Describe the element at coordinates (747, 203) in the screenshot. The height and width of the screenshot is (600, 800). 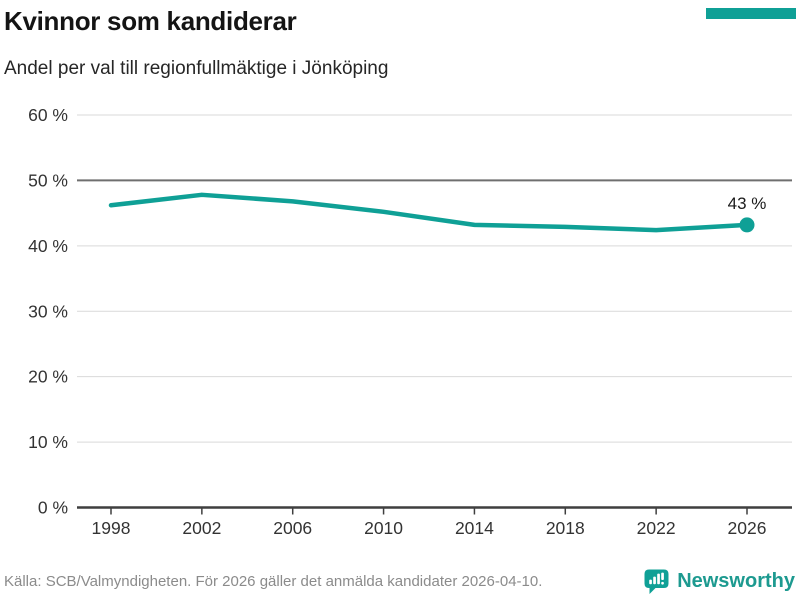
I see `end-point-label: 43 %` at that location.